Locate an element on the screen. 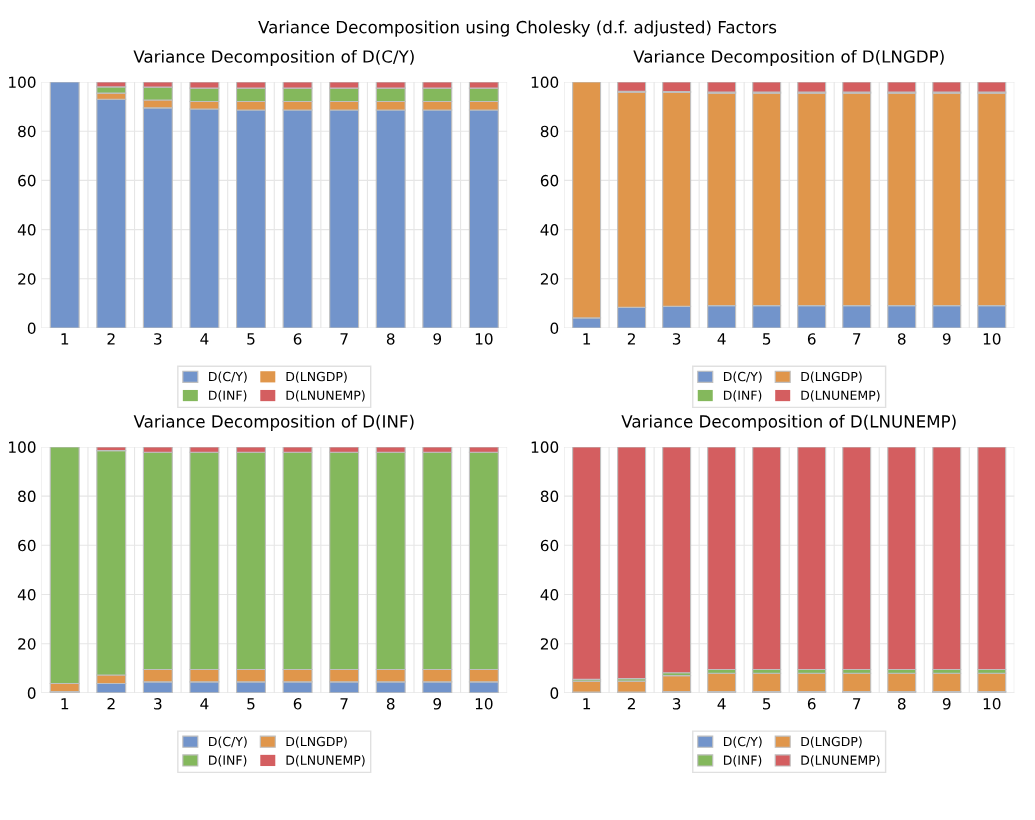  text: Variance Decomposition using Cholesky (d.f. adjusted) Factors is located at coordinates (517, 28).